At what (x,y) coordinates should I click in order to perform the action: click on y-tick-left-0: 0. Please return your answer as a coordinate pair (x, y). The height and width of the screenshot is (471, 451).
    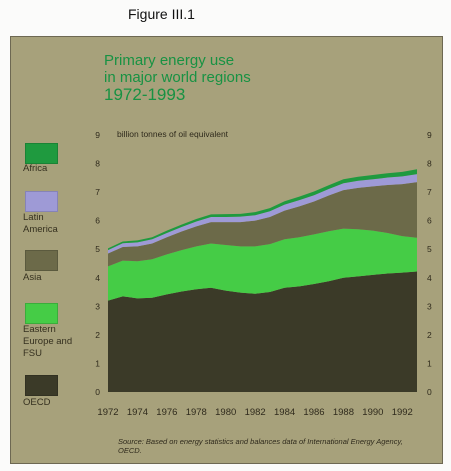
    Looking at the image, I should click on (97, 392).